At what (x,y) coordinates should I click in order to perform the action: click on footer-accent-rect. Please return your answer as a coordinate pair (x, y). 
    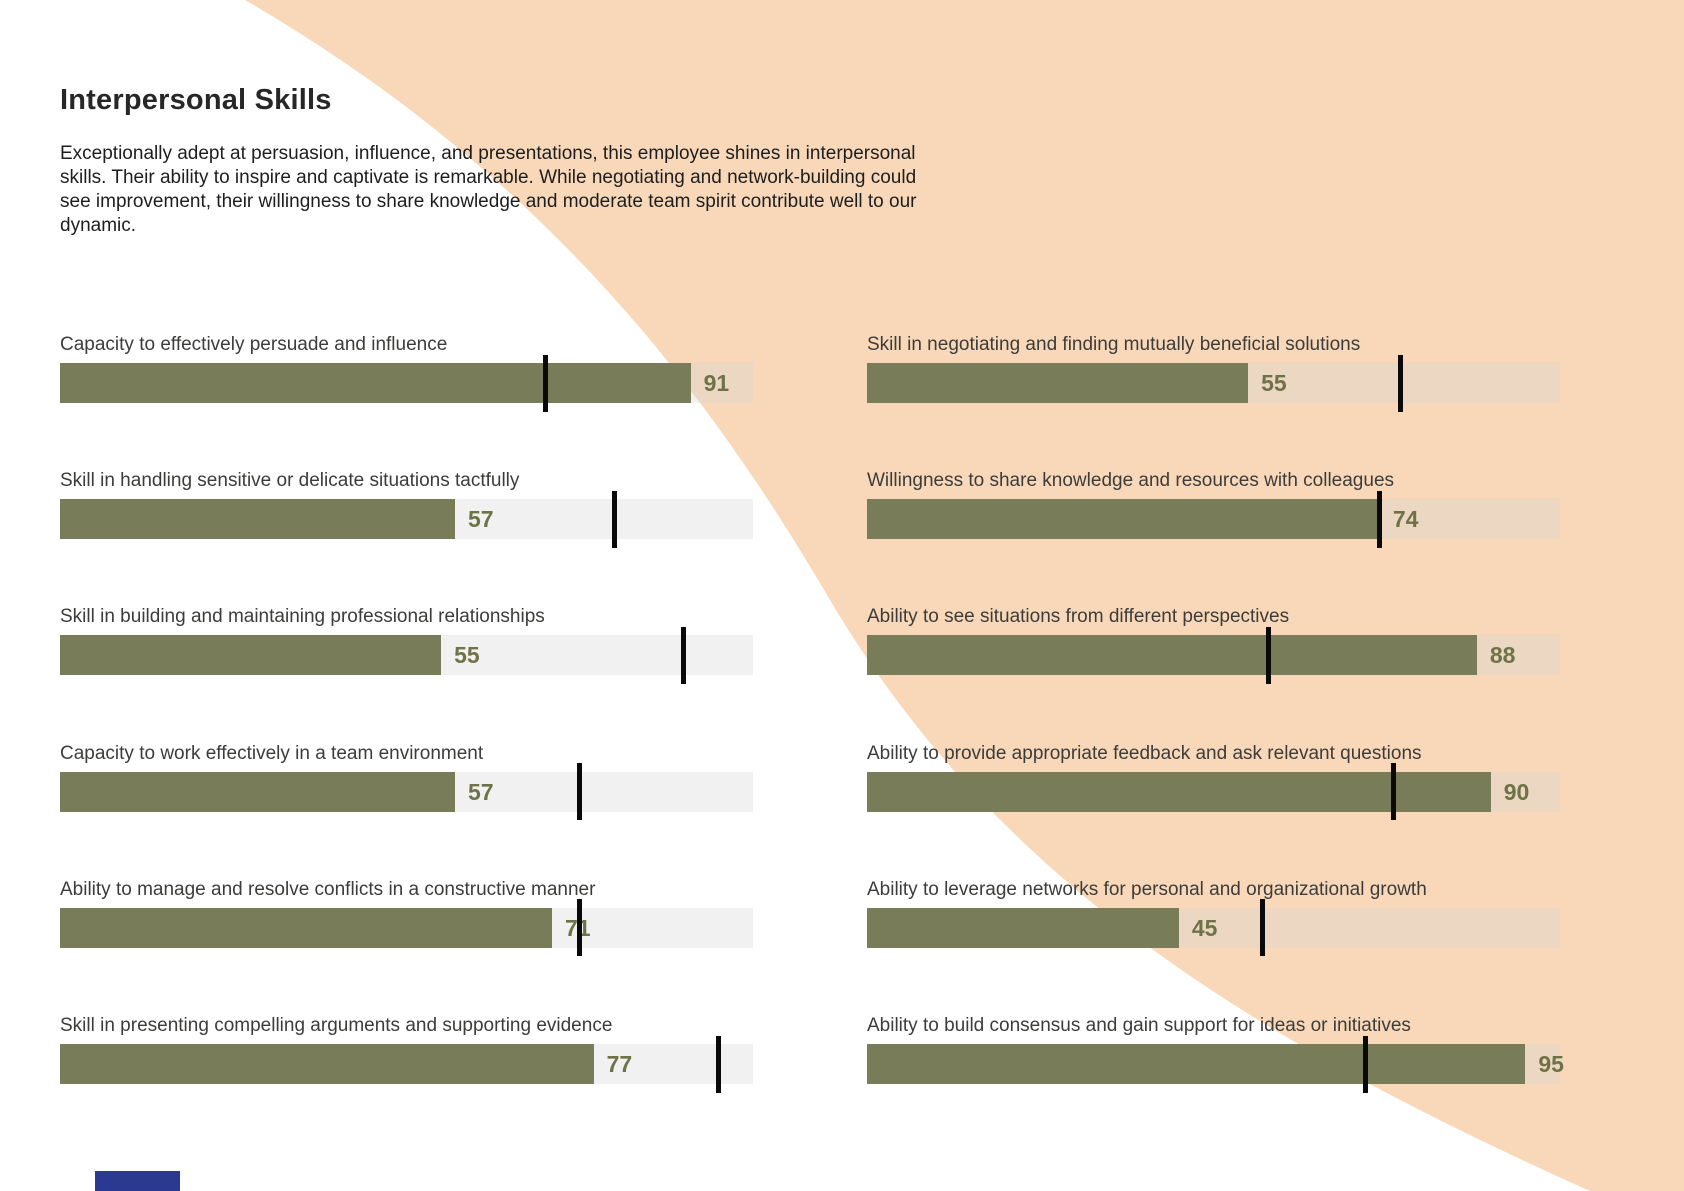
    Looking at the image, I should click on (137, 1181).